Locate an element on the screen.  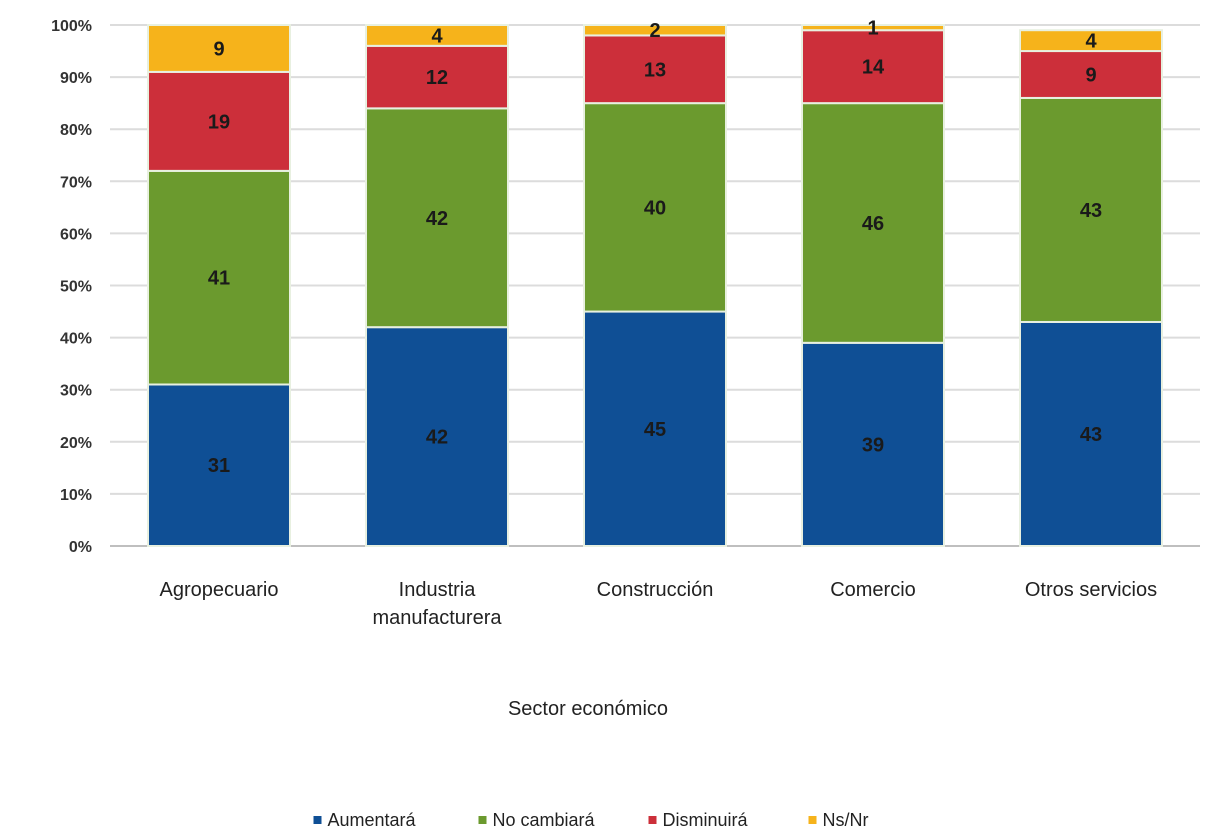
y-tick-label: 60% is located at coordinates (76, 234).